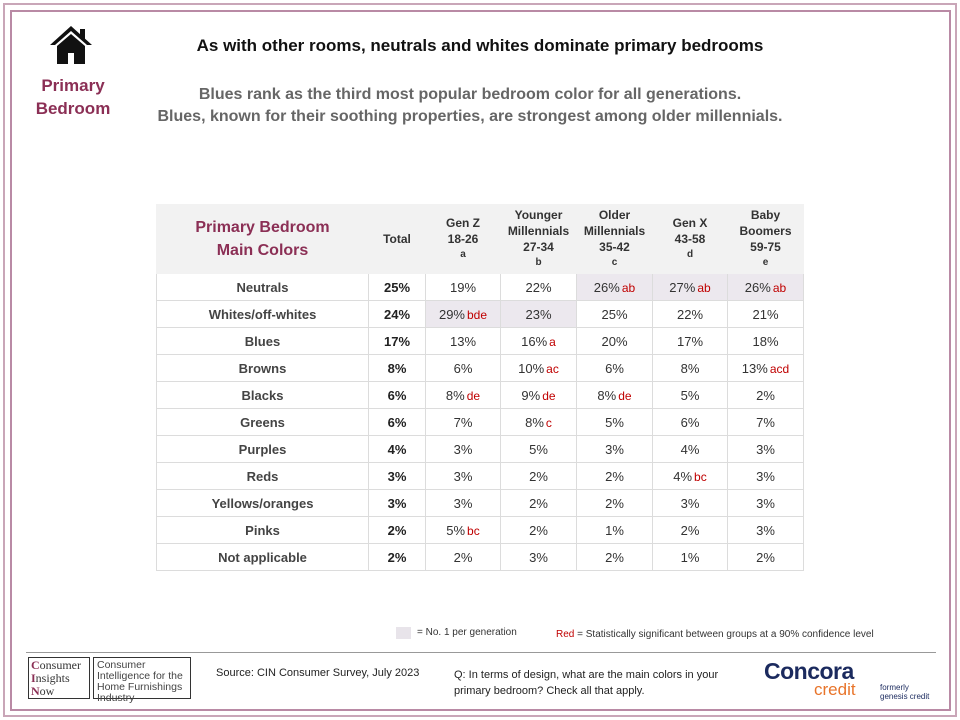 Image resolution: width=960 pixels, height=720 pixels. I want to click on cell-value: 18%, so click(765, 341).